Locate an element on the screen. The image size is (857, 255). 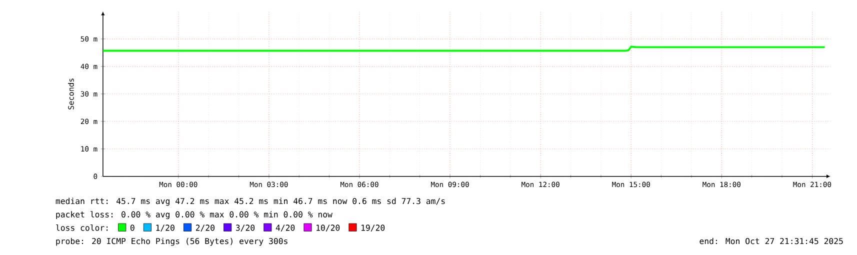
legend-label: 10/20 is located at coordinates (328, 228).